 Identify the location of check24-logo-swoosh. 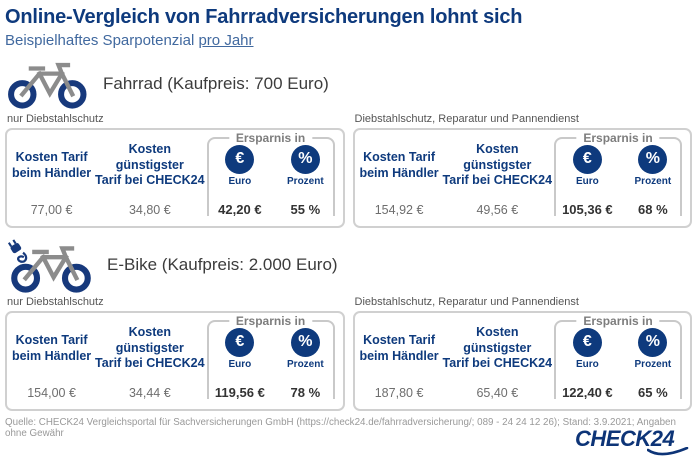
(668, 451).